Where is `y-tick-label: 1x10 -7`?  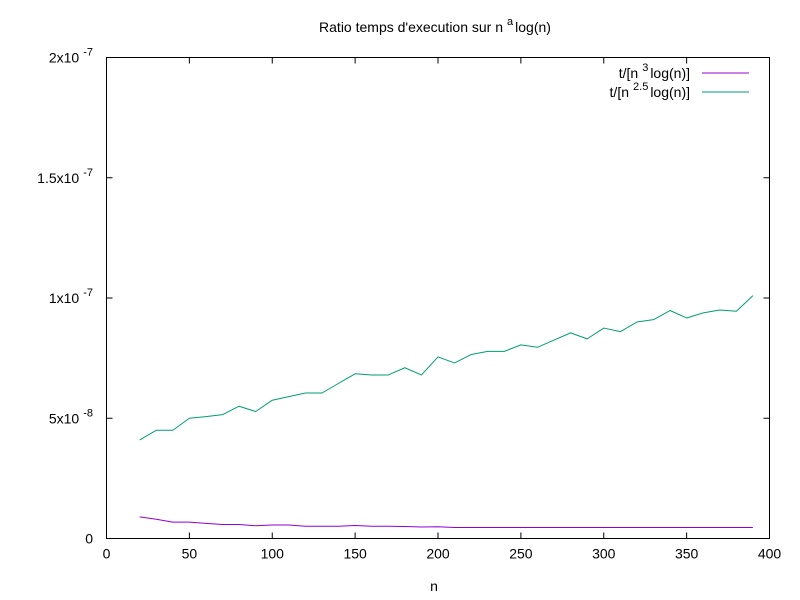
y-tick-label: 1x10 -7 is located at coordinates (71, 296).